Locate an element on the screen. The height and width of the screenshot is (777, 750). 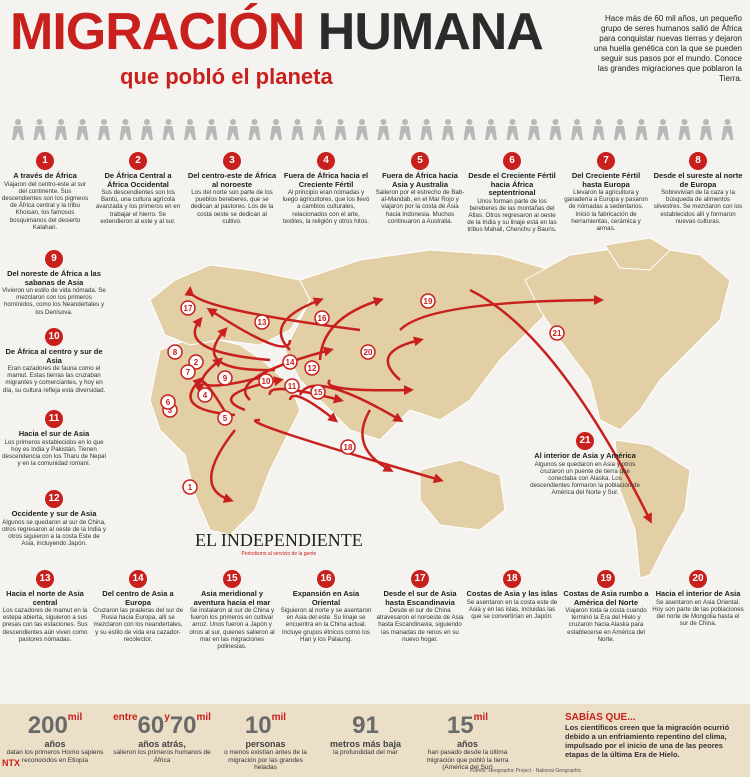
stat-figure: entre60y70mil is located at coordinates (162, 726).